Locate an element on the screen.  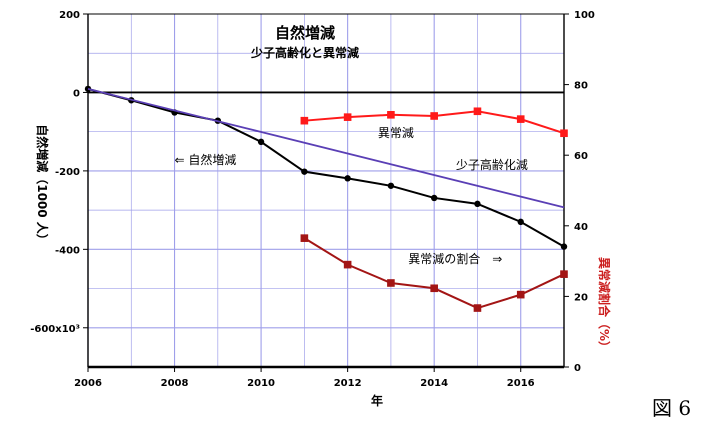
y-left-tick-label: -600x10³ is located at coordinates (55, 329).